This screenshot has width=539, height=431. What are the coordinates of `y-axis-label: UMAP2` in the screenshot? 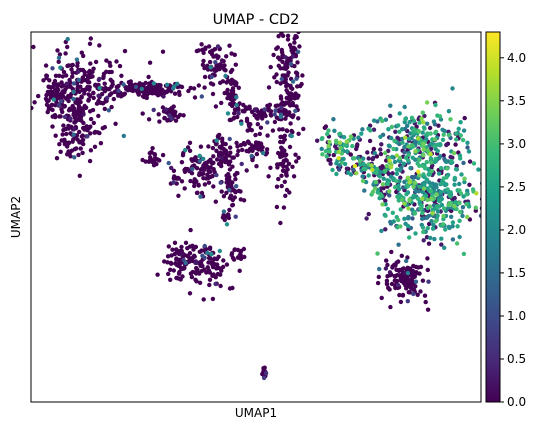 It's located at (16, 217).